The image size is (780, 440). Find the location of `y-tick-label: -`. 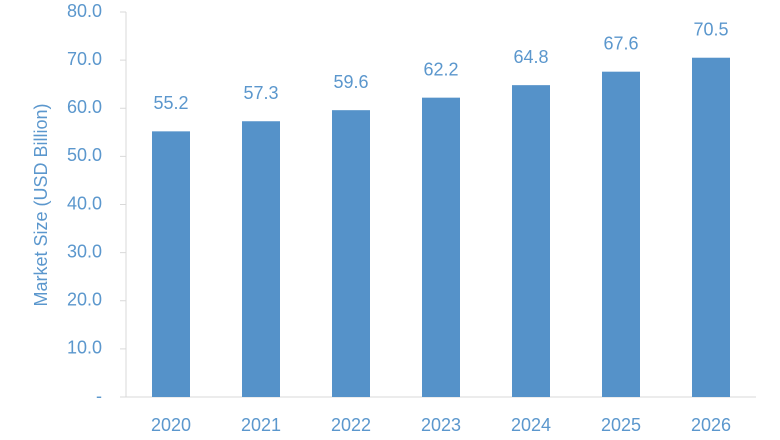

y-tick-label: - is located at coordinates (99, 396).